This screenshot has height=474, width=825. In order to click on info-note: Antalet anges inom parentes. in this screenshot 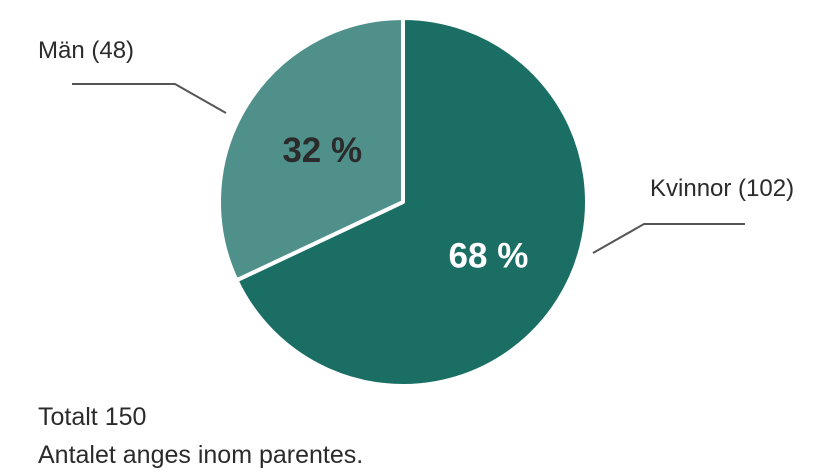, I will do `click(201, 455)`.